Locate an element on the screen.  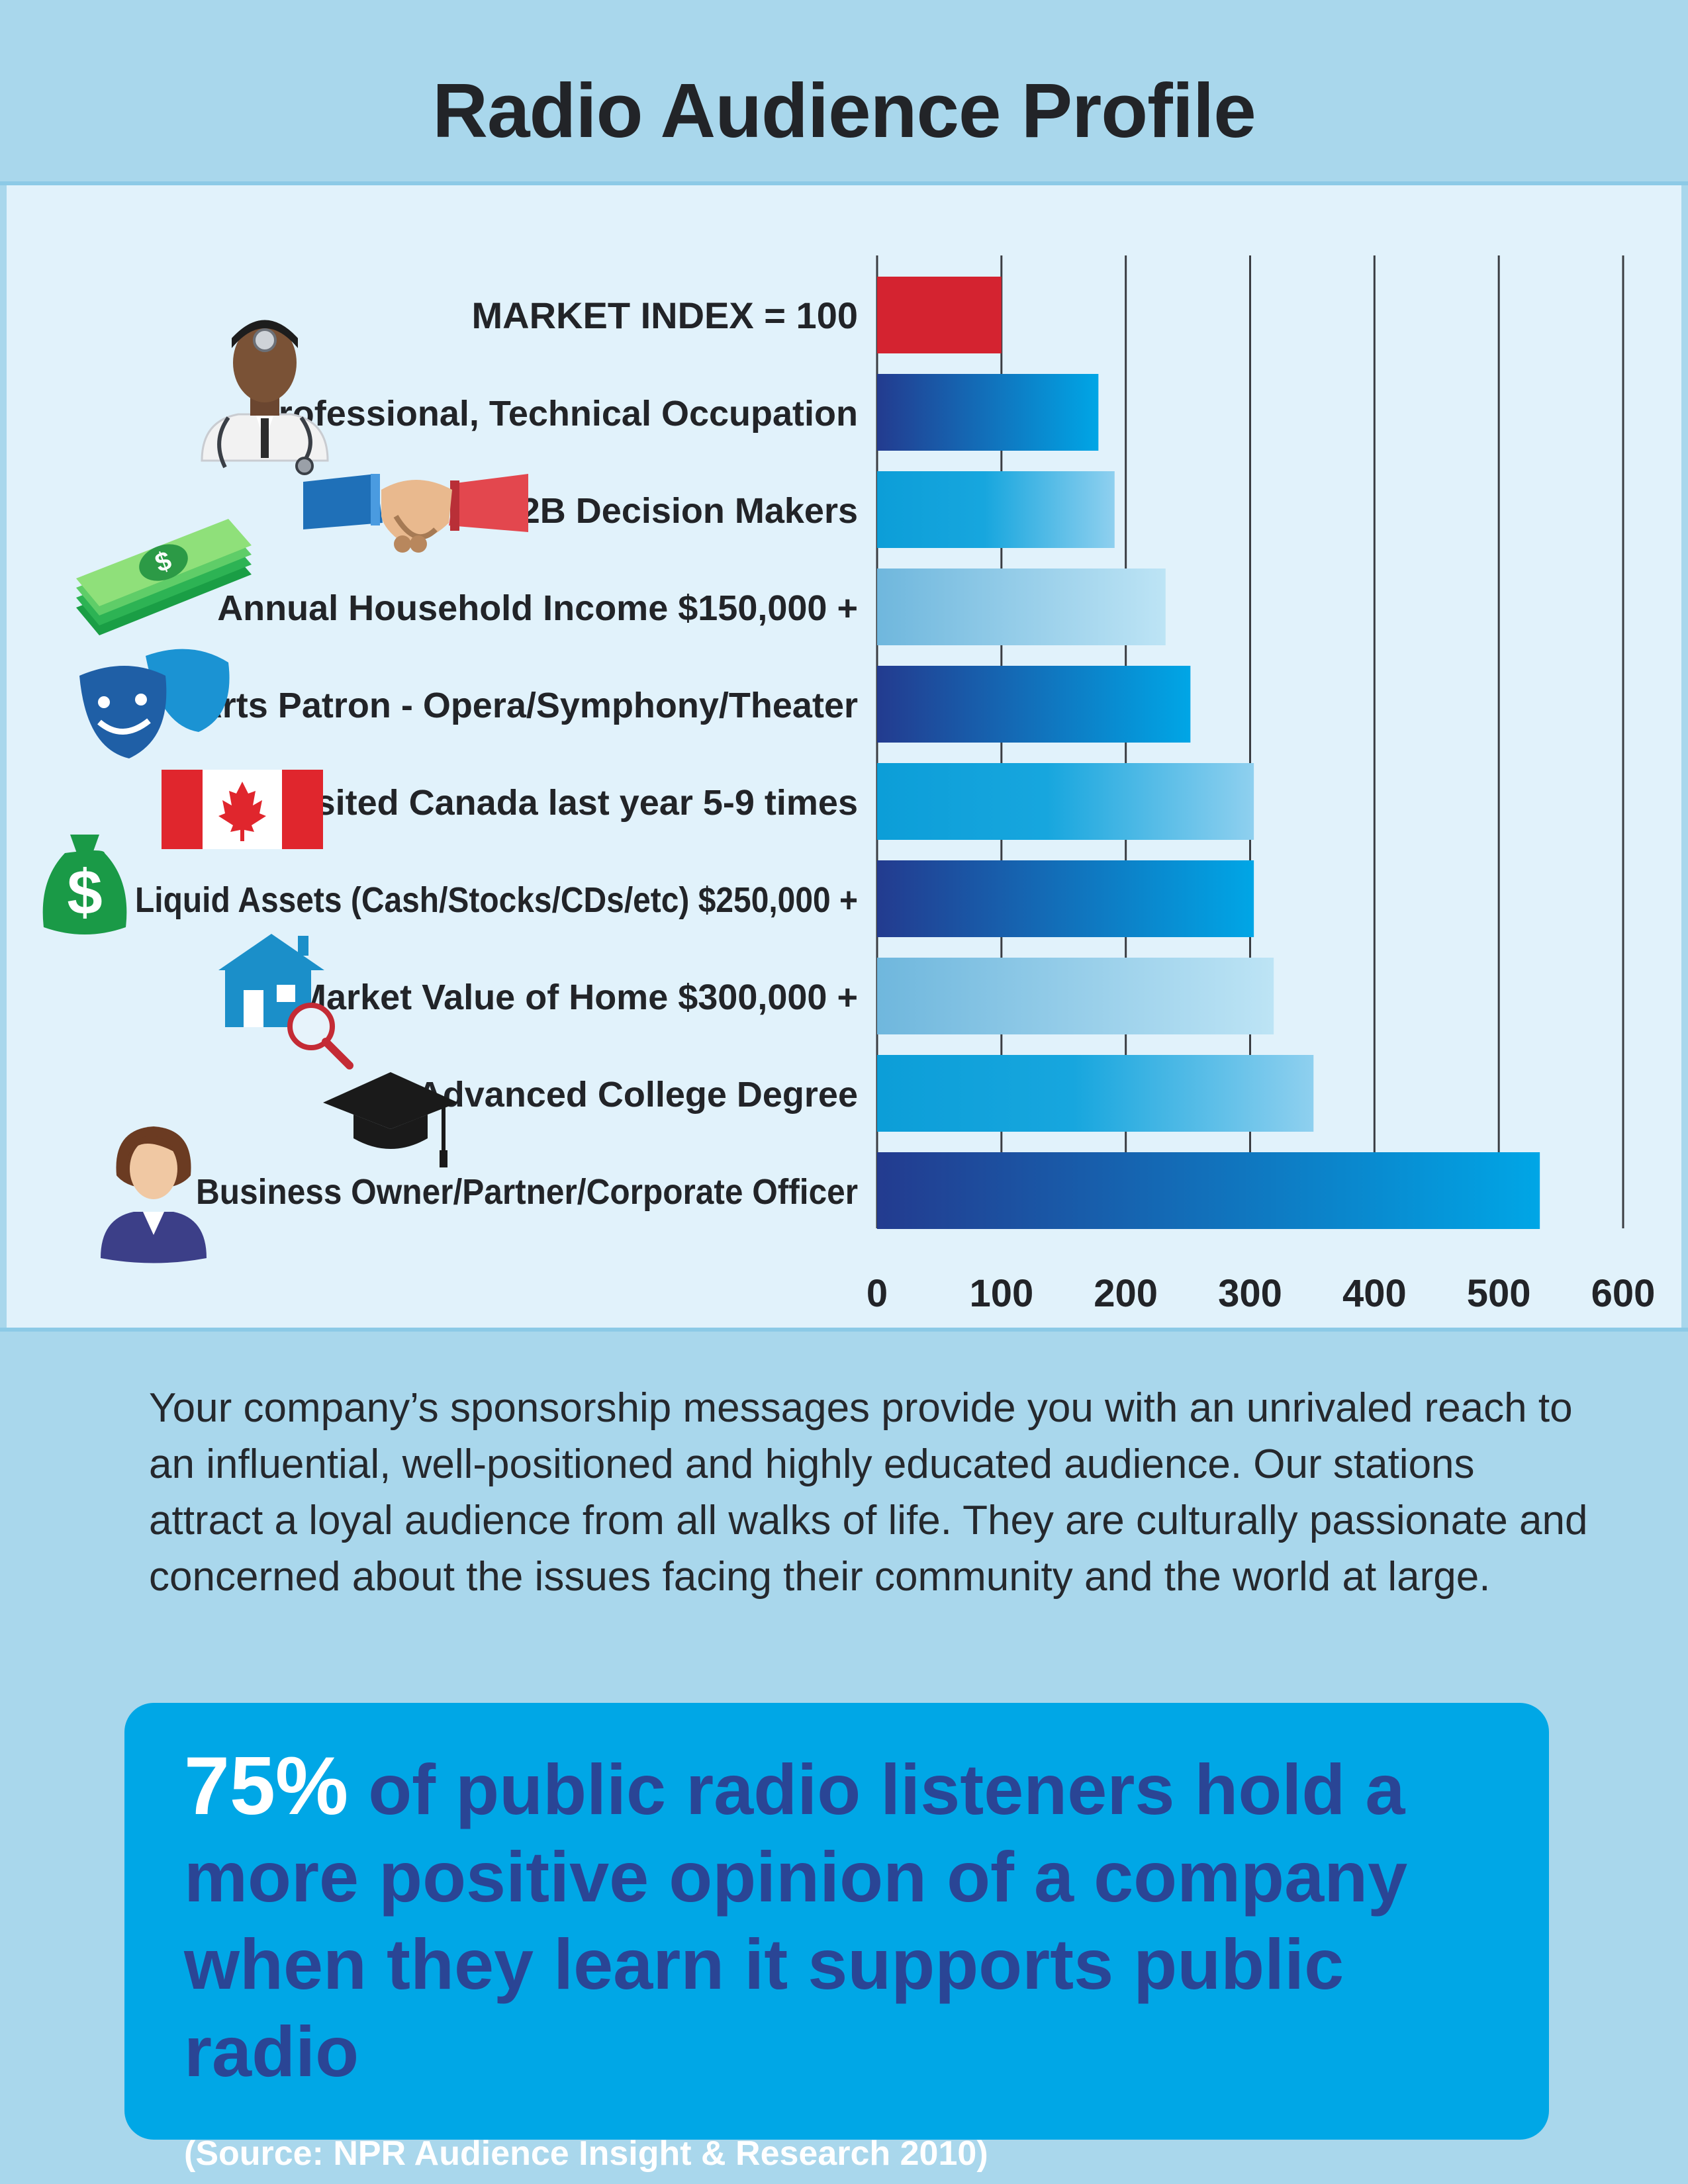
theater-masks-icon is located at coordinates (154, 704).